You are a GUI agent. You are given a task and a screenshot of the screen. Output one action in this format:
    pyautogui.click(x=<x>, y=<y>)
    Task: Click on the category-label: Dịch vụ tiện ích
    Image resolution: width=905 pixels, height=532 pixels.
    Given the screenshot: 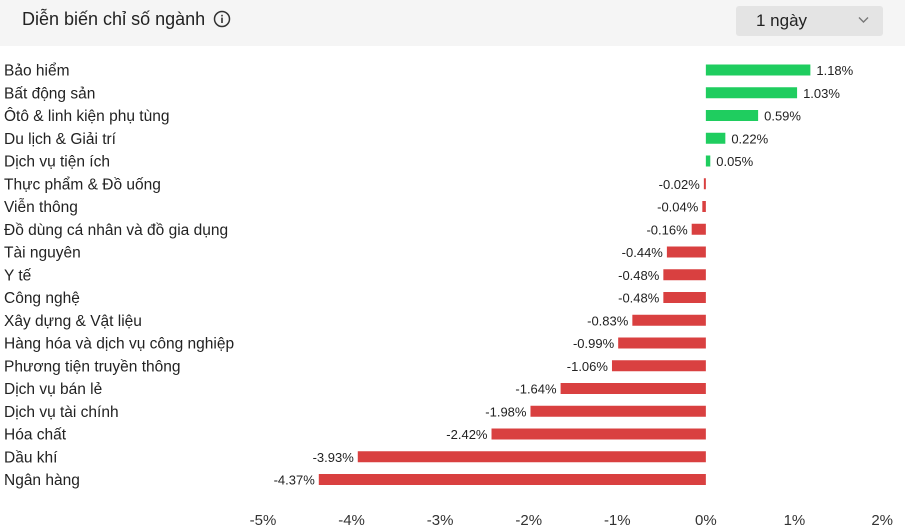 What is the action you would take?
    pyautogui.click(x=57, y=162)
    